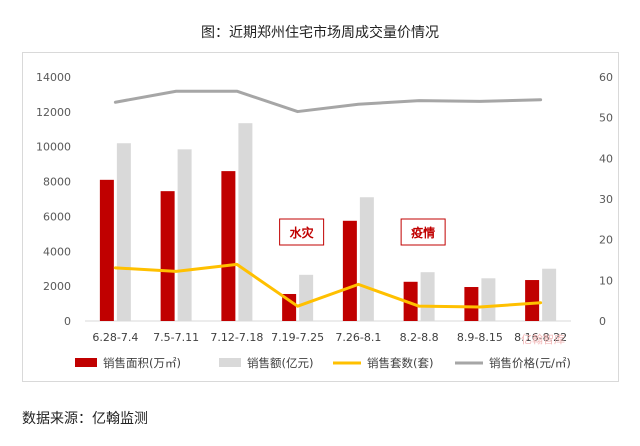 The image size is (640, 446). What do you see at coordinates (320, 33) in the screenshot?
I see `chart-title: 图：近期郑州住宅市场周成交量价情况` at bounding box center [320, 33].